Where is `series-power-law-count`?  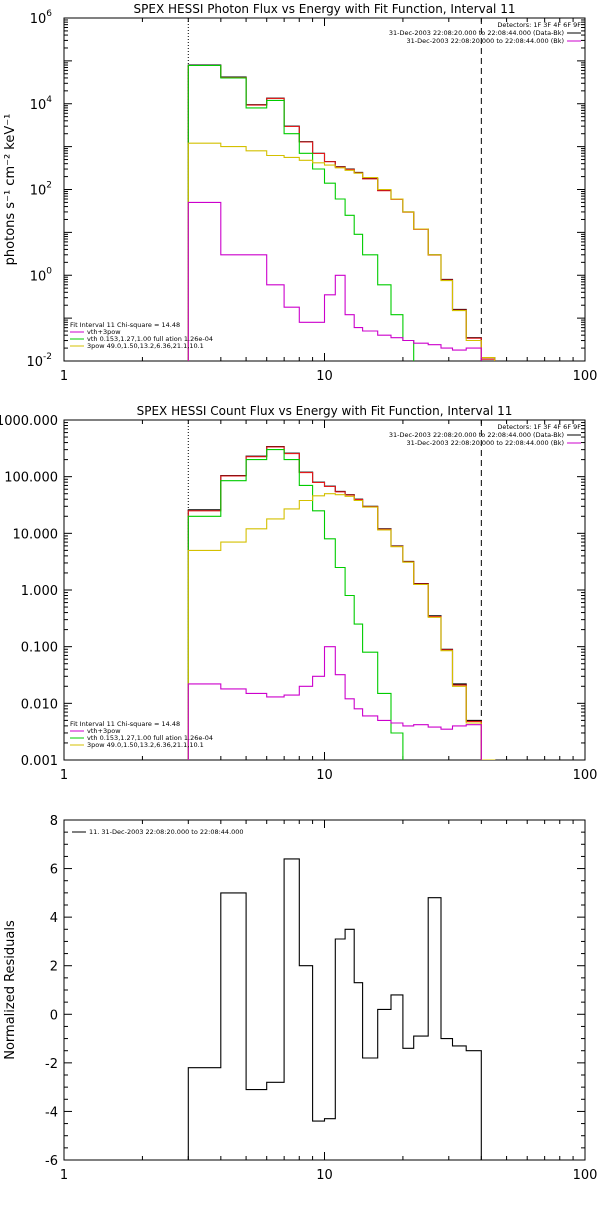 series-power-law-count is located at coordinates (341, 626).